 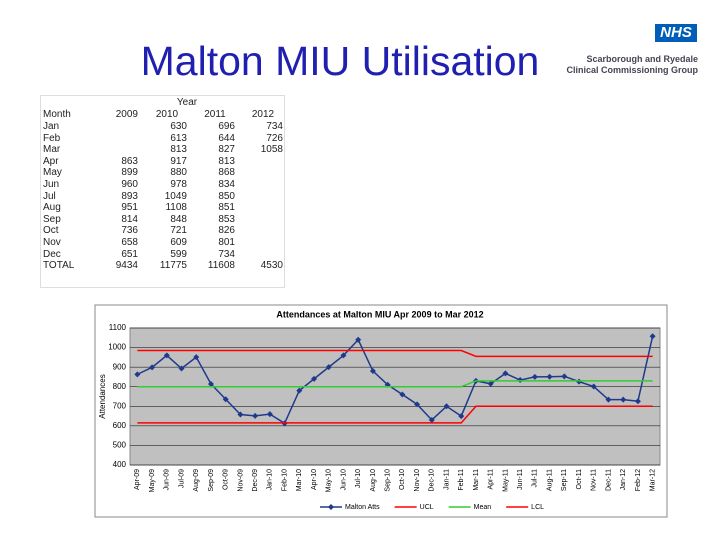 What do you see at coordinates (226, 138) in the screenshot?
I see `table-cell: 644` at bounding box center [226, 138].